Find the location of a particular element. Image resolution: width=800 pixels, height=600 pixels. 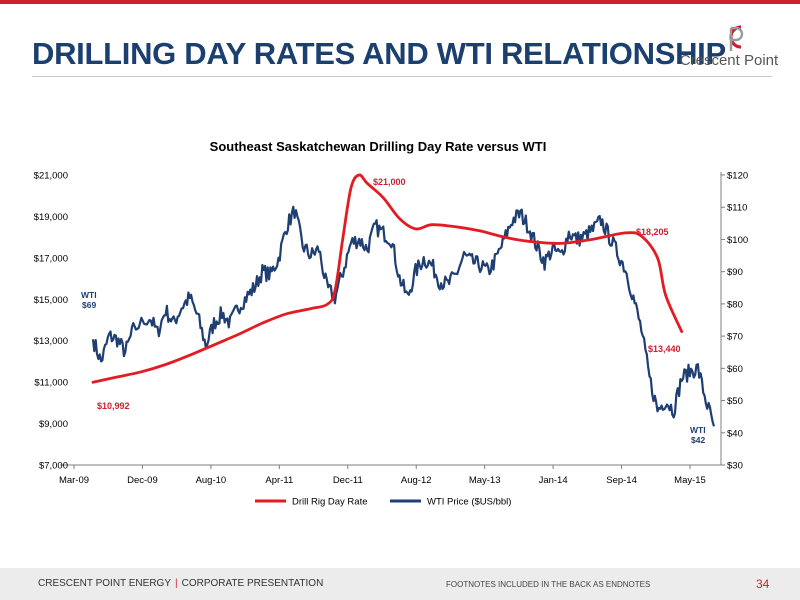

annotation-wti-end-value: $42 is located at coordinates (698, 440).